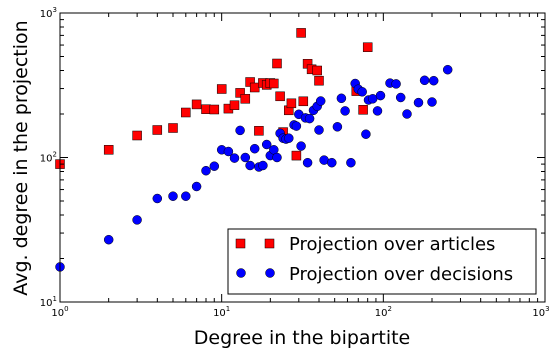 The height and width of the screenshot is (349, 553). What do you see at coordinates (48, 302) in the screenshot?
I see `y-tick-label: 10¹` at bounding box center [48, 302].